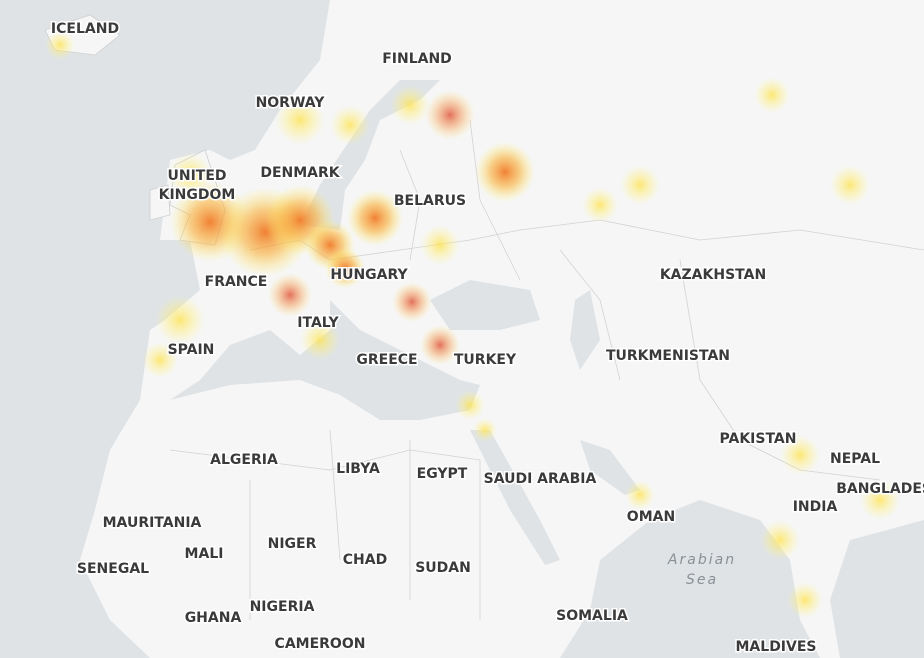 The height and width of the screenshot is (658, 924). Describe the element at coordinates (85, 29) in the screenshot. I see `country-label: ICELAND` at that location.